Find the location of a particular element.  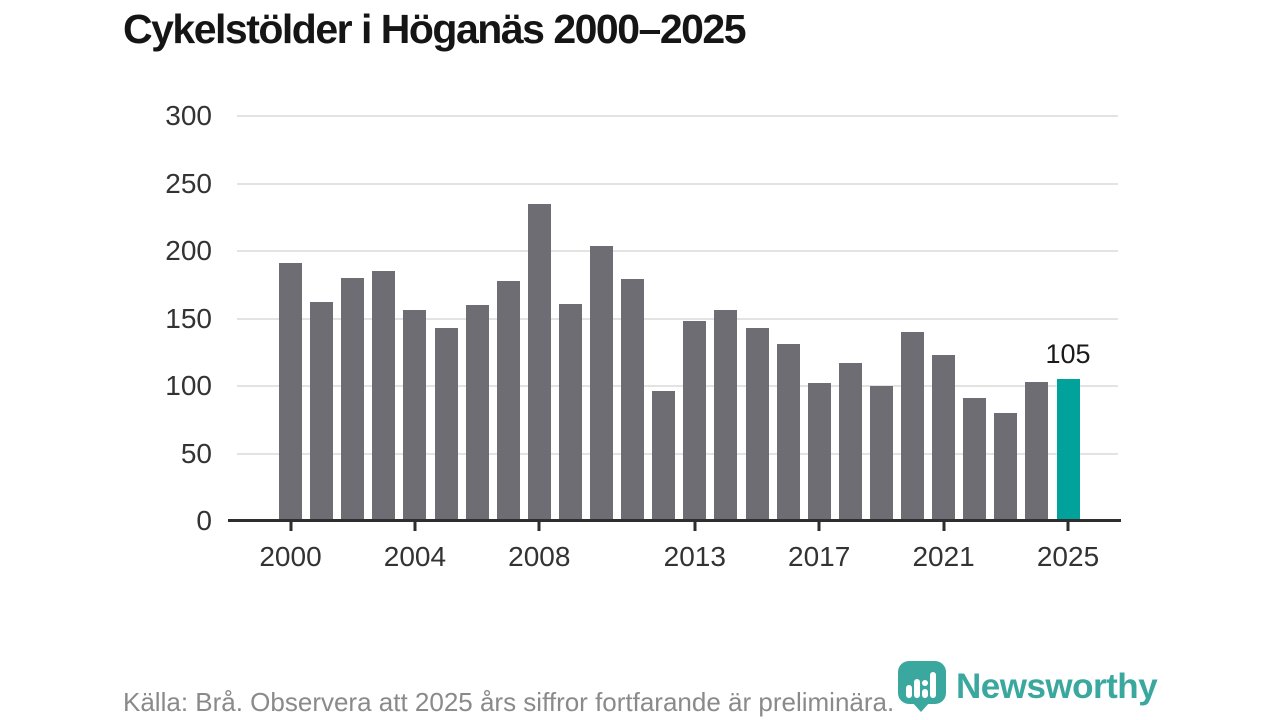

x-axis-line is located at coordinates (674, 520).